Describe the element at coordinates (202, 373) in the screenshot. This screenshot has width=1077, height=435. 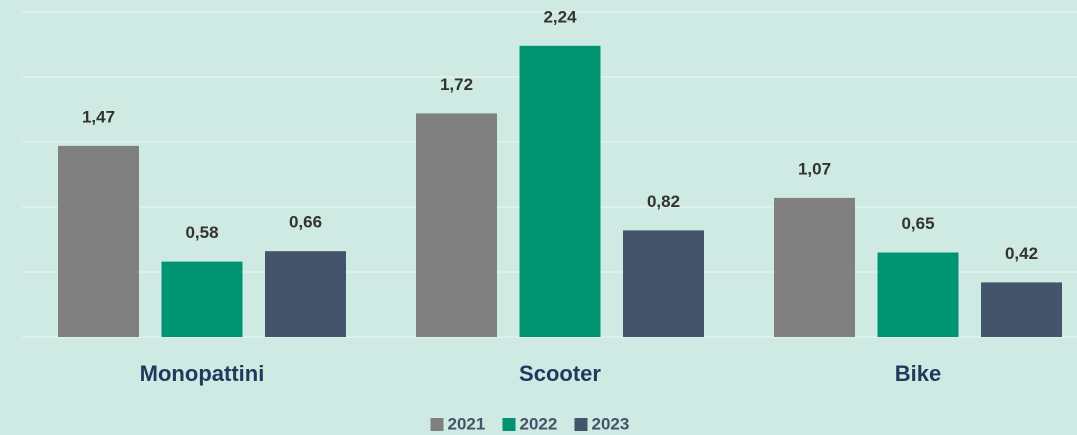
I see `category-label: Monopattini` at that location.